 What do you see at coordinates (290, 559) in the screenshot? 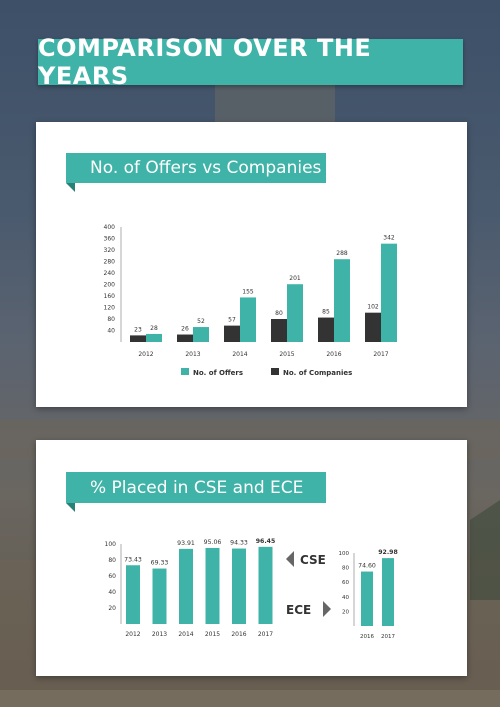
I see `cse-arrow-icon` at bounding box center [290, 559].